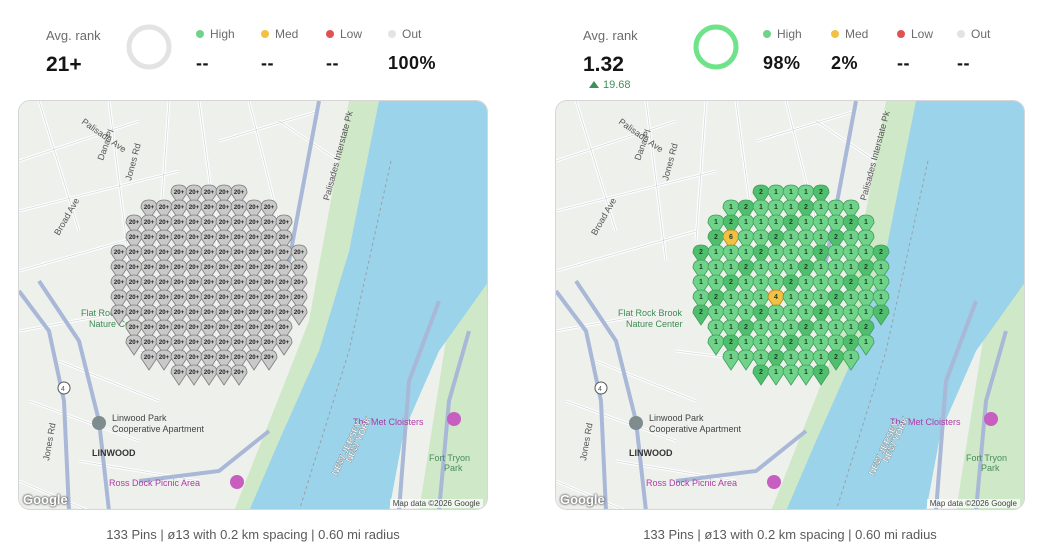  What do you see at coordinates (453, 468) in the screenshot?
I see `svg-text: Park` at bounding box center [453, 468].